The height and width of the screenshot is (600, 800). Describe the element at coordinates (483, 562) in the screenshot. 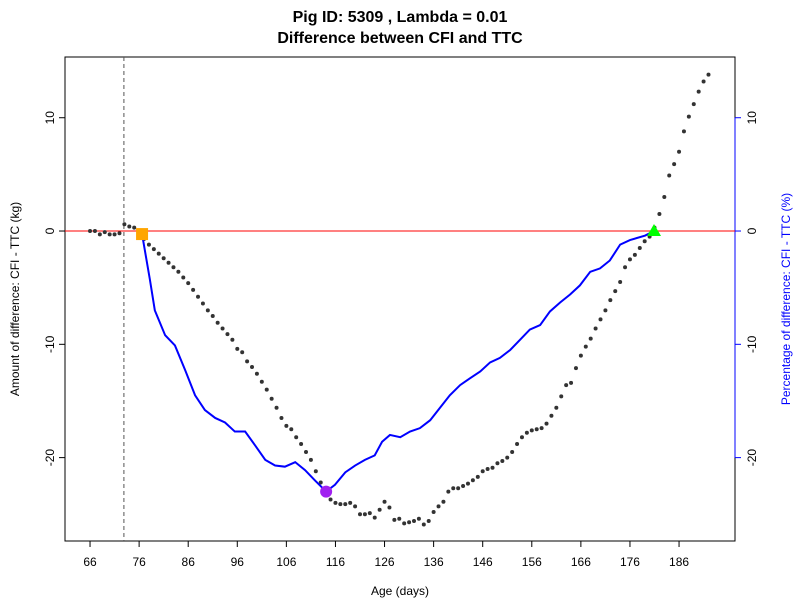

I see `x-tick-label: 146` at that location.